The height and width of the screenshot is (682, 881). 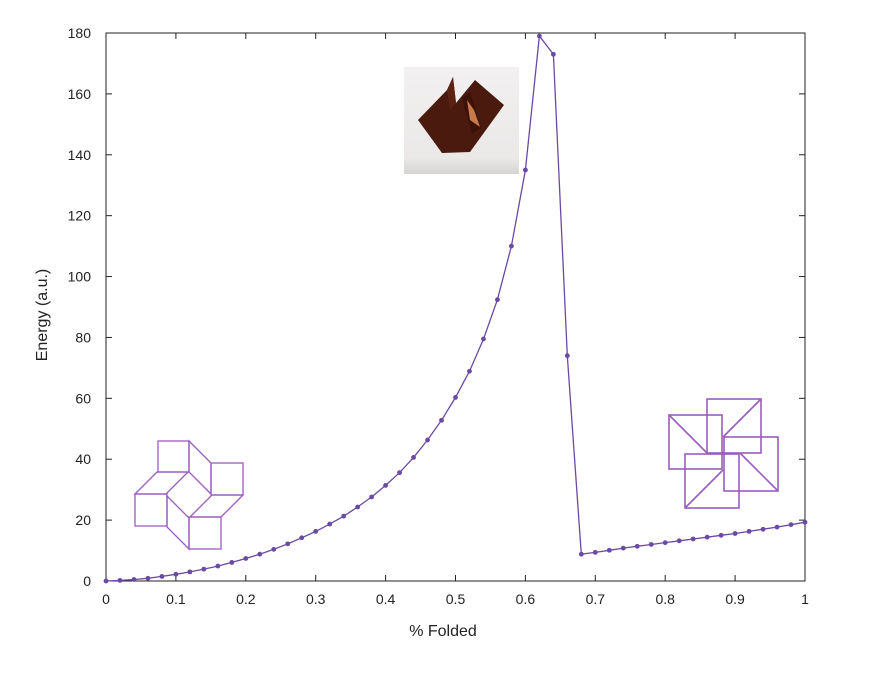 What do you see at coordinates (83, 398) in the screenshot?
I see `y-tick-label: 60` at bounding box center [83, 398].